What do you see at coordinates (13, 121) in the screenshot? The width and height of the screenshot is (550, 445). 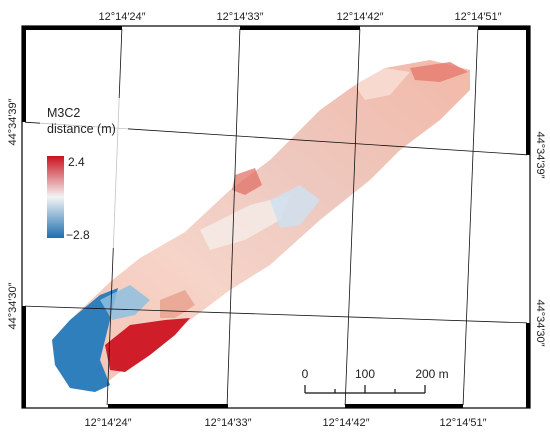 I see `left-label-1: 44°34′39″` at bounding box center [13, 121].